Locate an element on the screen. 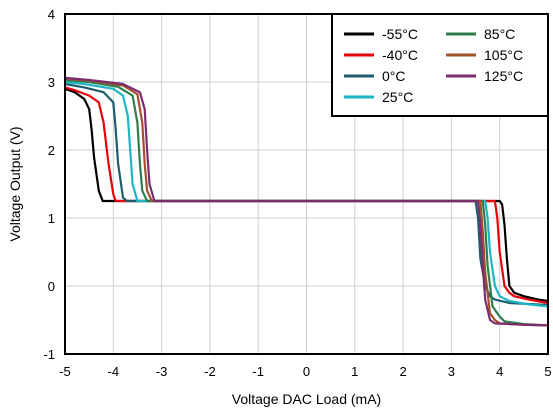 The height and width of the screenshot is (410, 553). legend-box is located at coordinates (440, 65).